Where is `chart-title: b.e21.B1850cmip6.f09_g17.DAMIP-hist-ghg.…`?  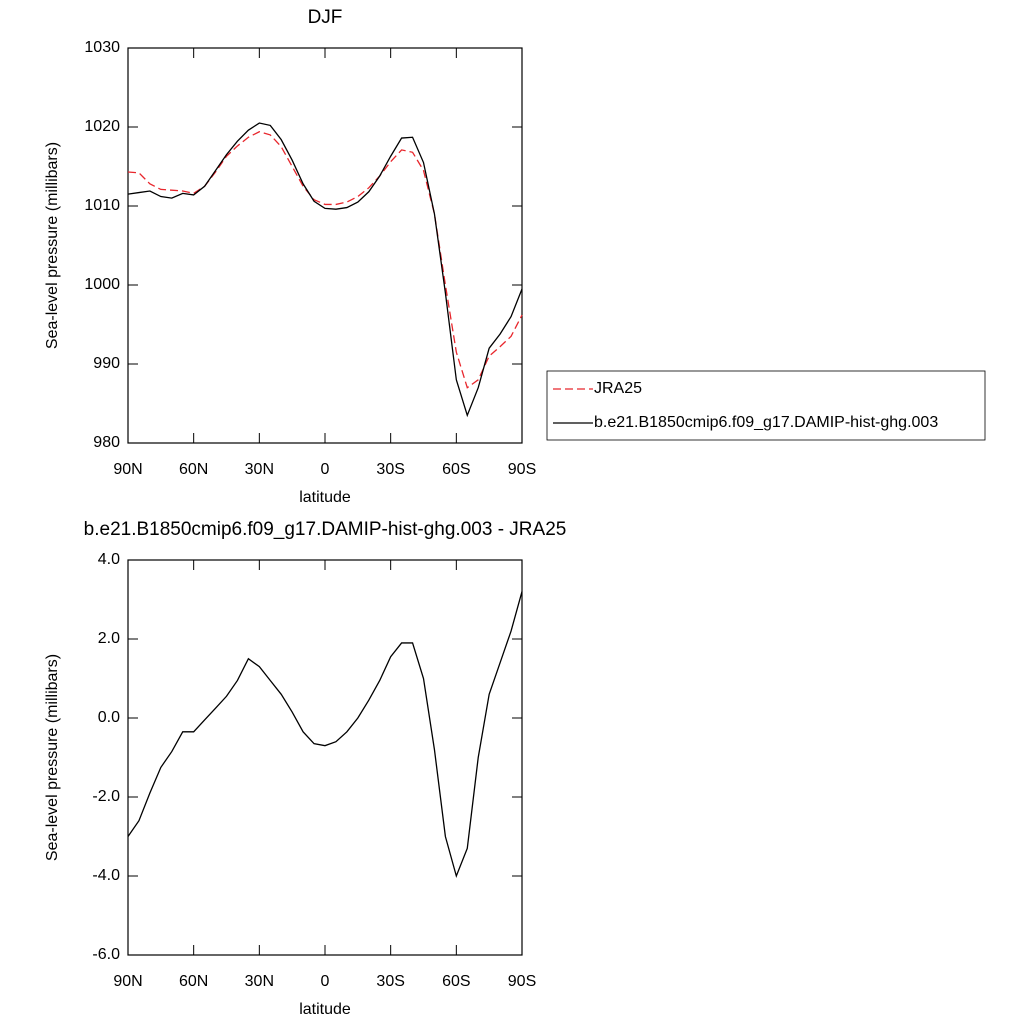
chart-title: b.e21.B1850cmip6.f09_g17.DAMIP-hist-ghg.… is located at coordinates (325, 529).